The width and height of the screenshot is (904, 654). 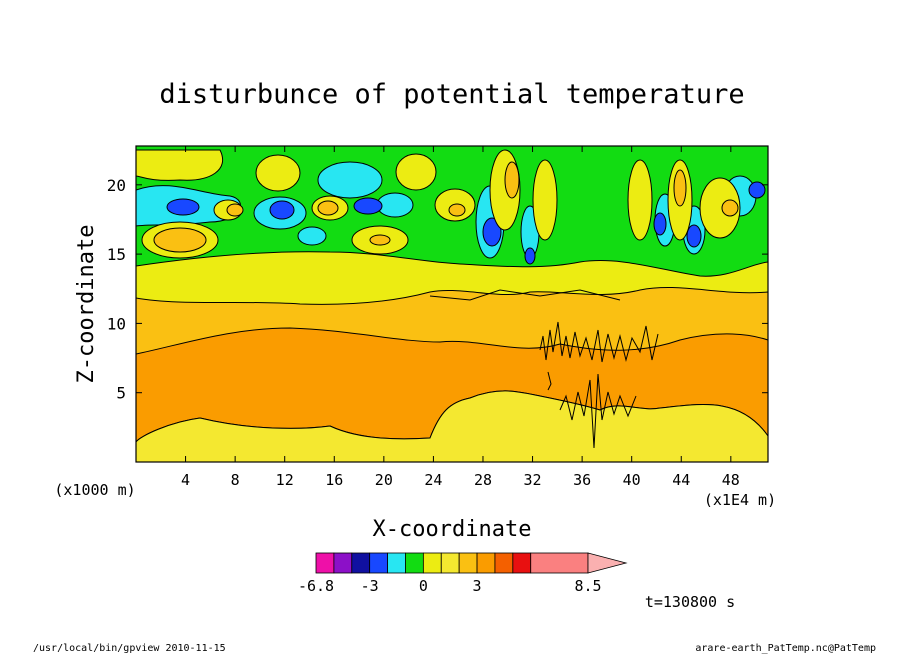 I want to click on x-tick-label: 44, so click(x=681, y=480).